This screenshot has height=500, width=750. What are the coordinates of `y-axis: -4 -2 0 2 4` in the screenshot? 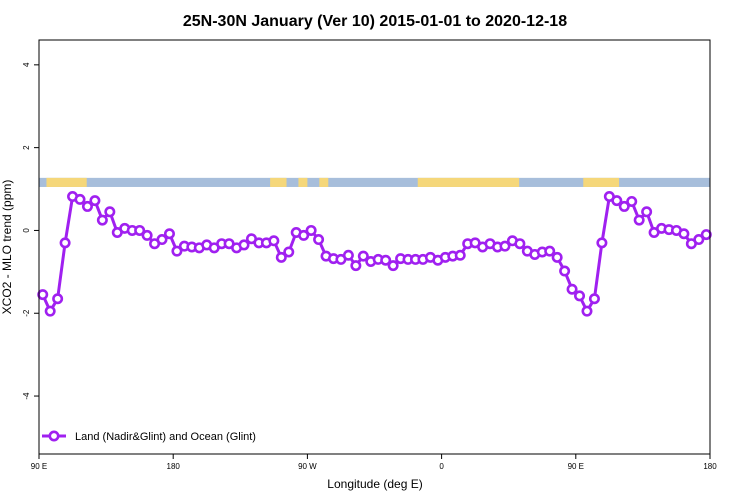 It's located at (30, 231).